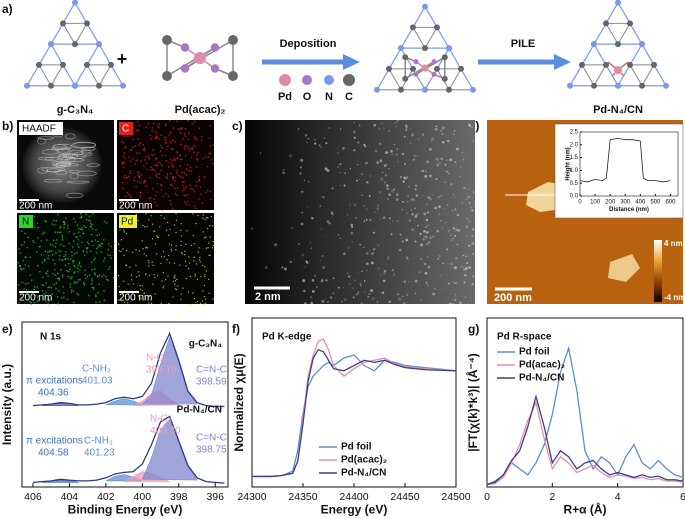 The width and height of the screenshot is (685, 519). What do you see at coordinates (351, 62) in the screenshot?
I see `arrow-head` at bounding box center [351, 62].